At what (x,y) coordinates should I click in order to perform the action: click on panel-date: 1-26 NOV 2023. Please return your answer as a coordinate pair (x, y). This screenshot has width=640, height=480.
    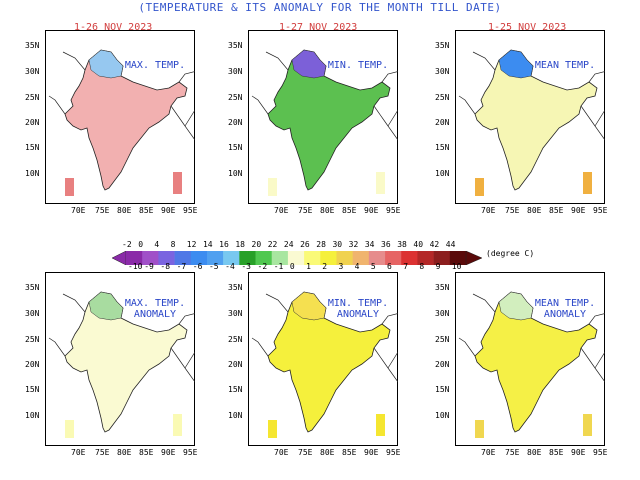
    Looking at the image, I should click on (113, 27).